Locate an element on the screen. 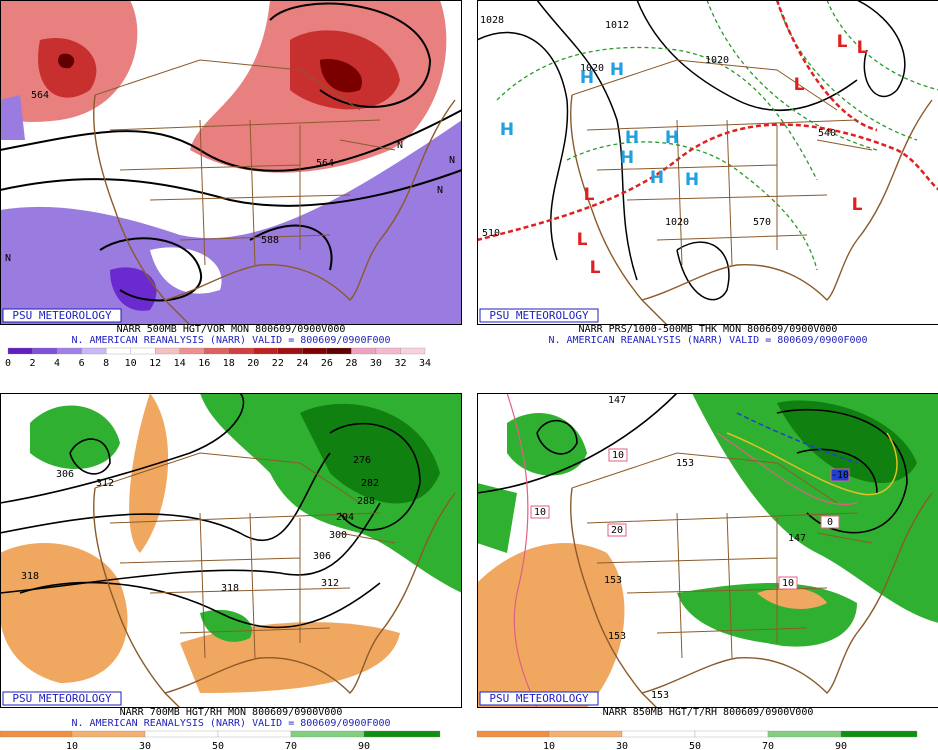  contour-label: 147 is located at coordinates (617, 400).